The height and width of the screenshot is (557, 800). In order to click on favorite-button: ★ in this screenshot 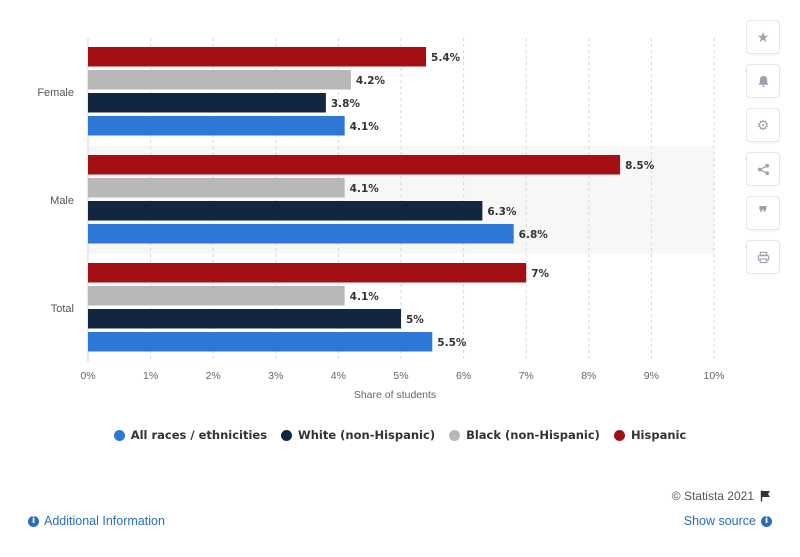, I will do `click(763, 37)`.